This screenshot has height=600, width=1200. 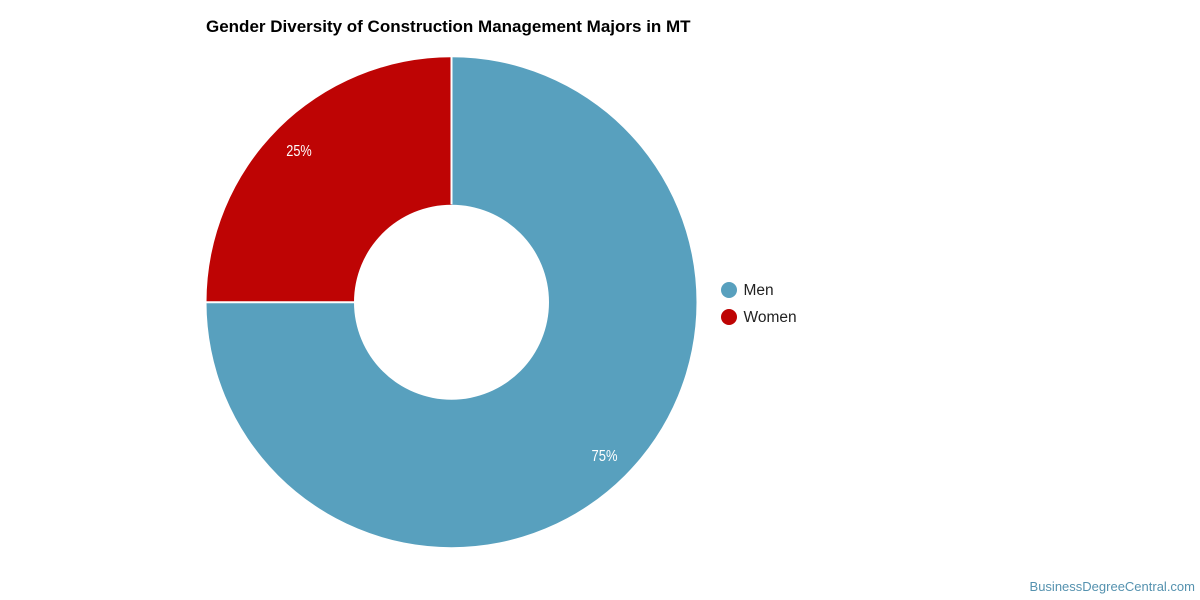 I want to click on svg-text: 75%, so click(x=605, y=456).